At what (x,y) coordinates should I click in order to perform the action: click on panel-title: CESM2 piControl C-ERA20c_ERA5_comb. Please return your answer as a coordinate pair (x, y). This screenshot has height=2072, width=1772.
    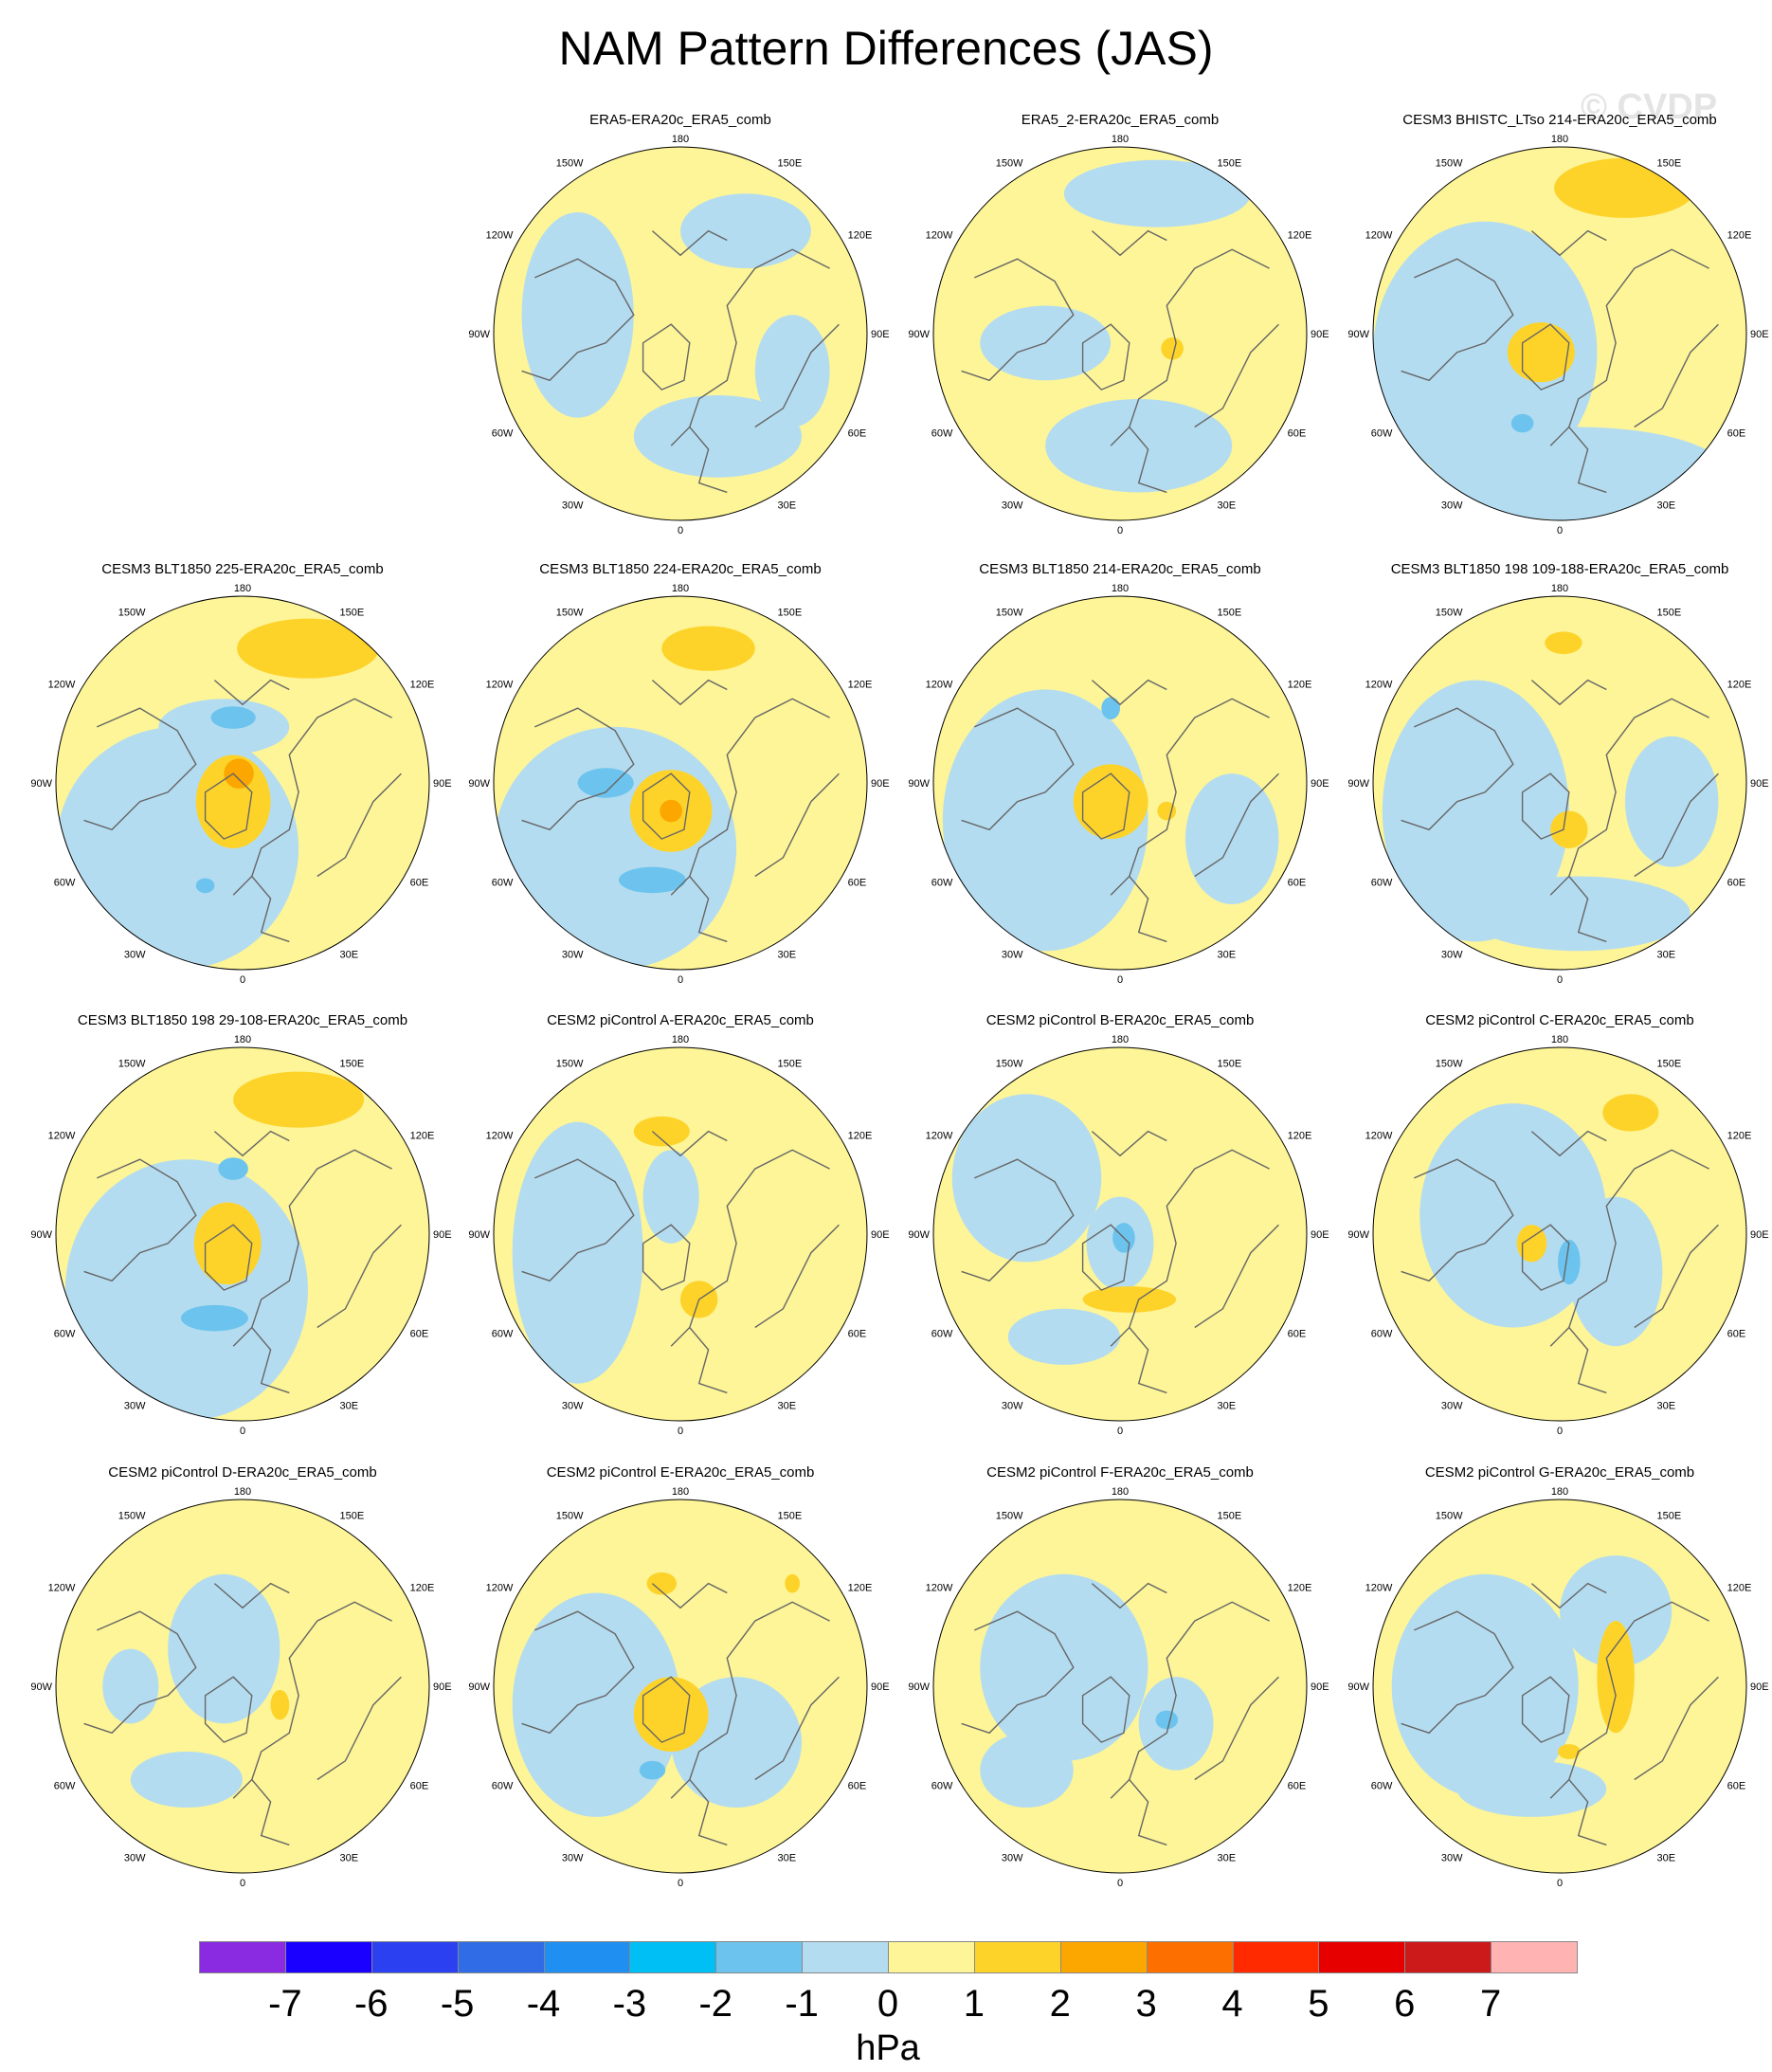
    Looking at the image, I should click on (1559, 1020).